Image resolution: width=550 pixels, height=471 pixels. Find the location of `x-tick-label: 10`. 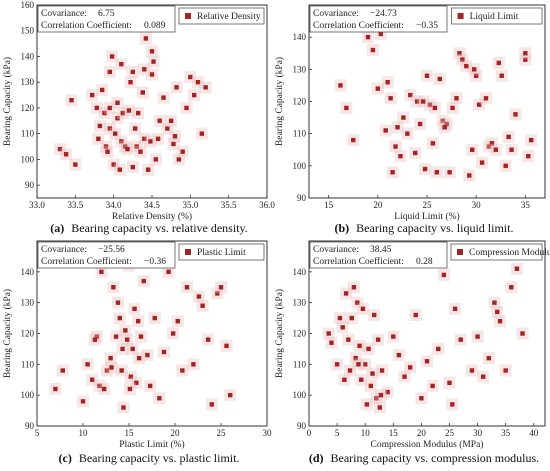

x-tick-label: 10 is located at coordinates (366, 433).